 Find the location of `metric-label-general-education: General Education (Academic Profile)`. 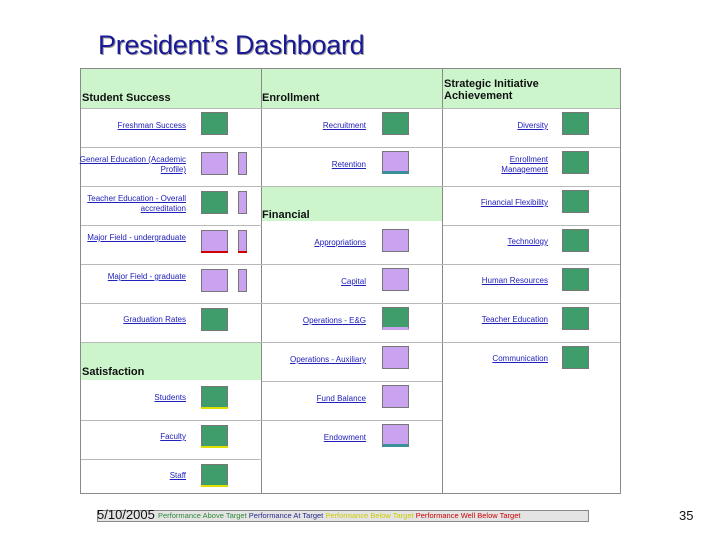

metric-label-general-education: General Education (Academic Profile) is located at coordinates (132, 164).